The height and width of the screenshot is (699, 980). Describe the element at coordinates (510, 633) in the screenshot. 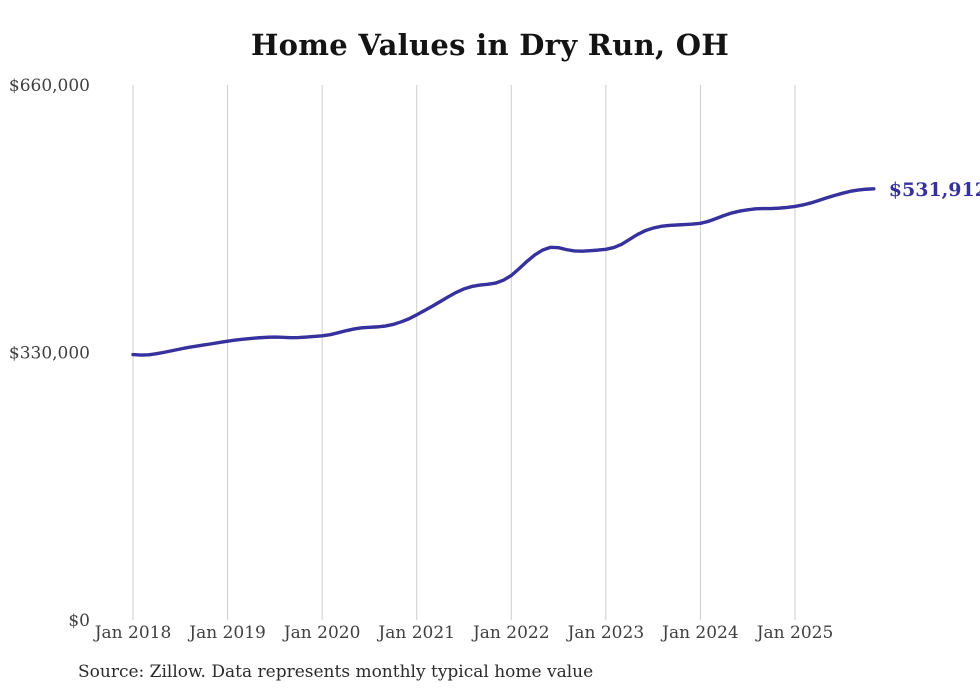

I see `x-tick-label: Jan 2022` at that location.